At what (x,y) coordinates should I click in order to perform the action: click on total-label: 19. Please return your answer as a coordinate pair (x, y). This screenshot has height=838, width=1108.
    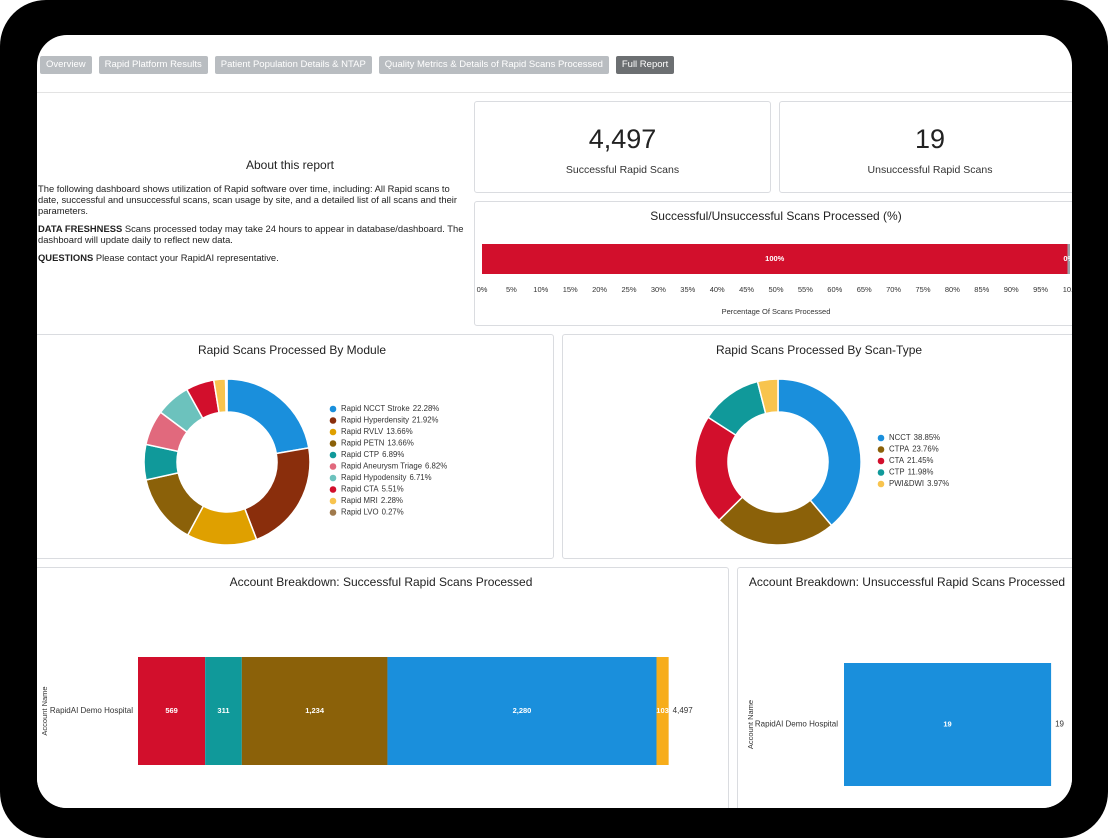
    Looking at the image, I should click on (1059, 724).